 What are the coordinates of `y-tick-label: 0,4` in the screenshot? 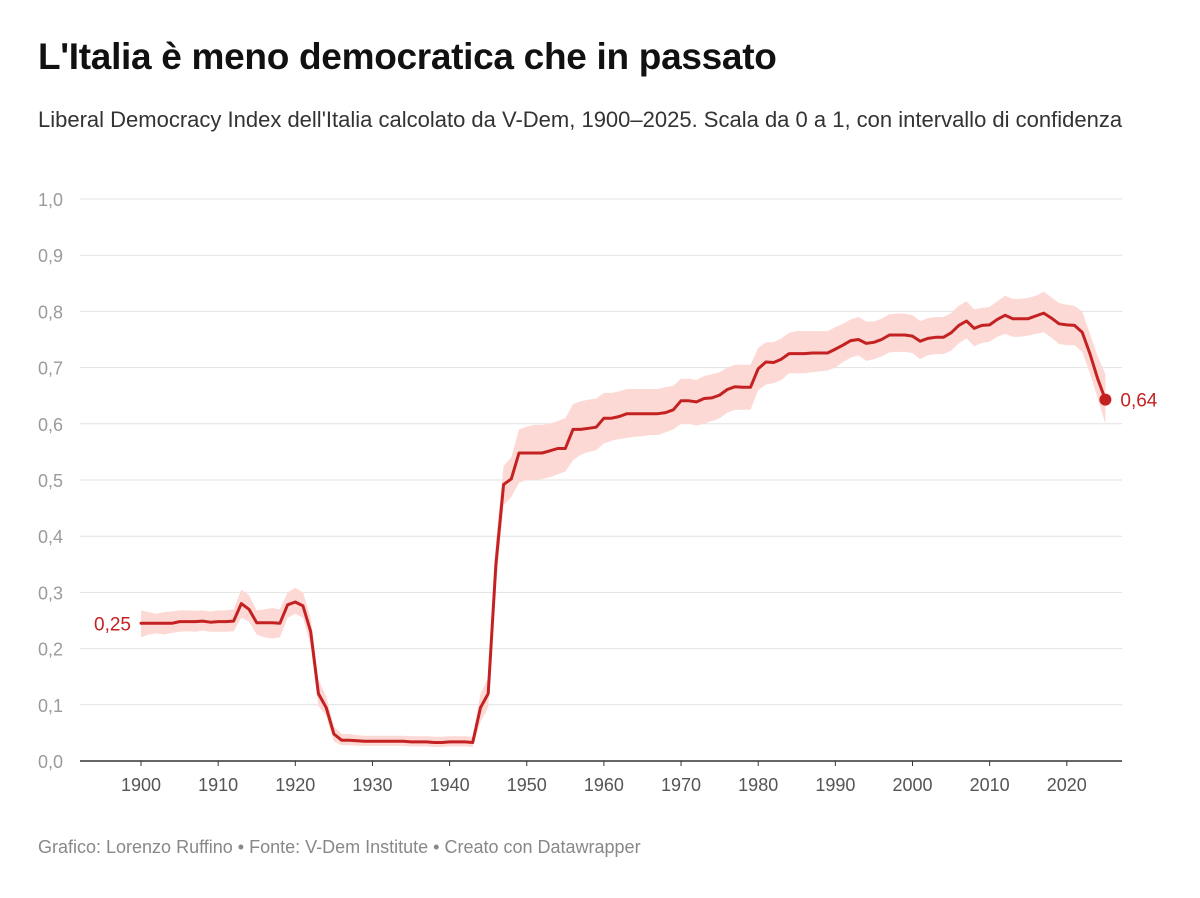 It's located at (50, 537).